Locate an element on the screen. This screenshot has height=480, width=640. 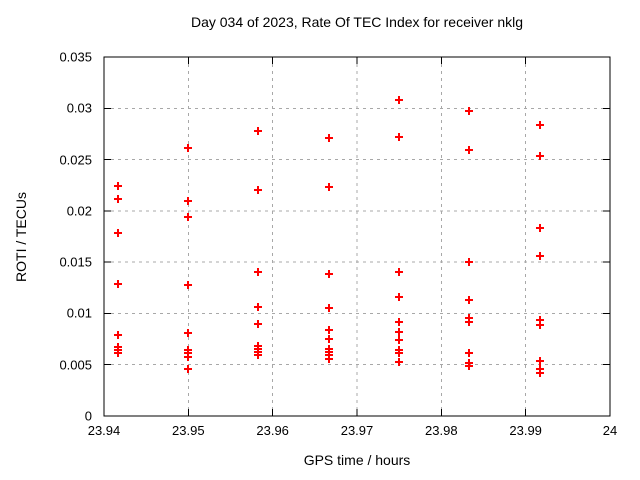
y-tick-label-0.025: 0.025 is located at coordinates (75, 160).